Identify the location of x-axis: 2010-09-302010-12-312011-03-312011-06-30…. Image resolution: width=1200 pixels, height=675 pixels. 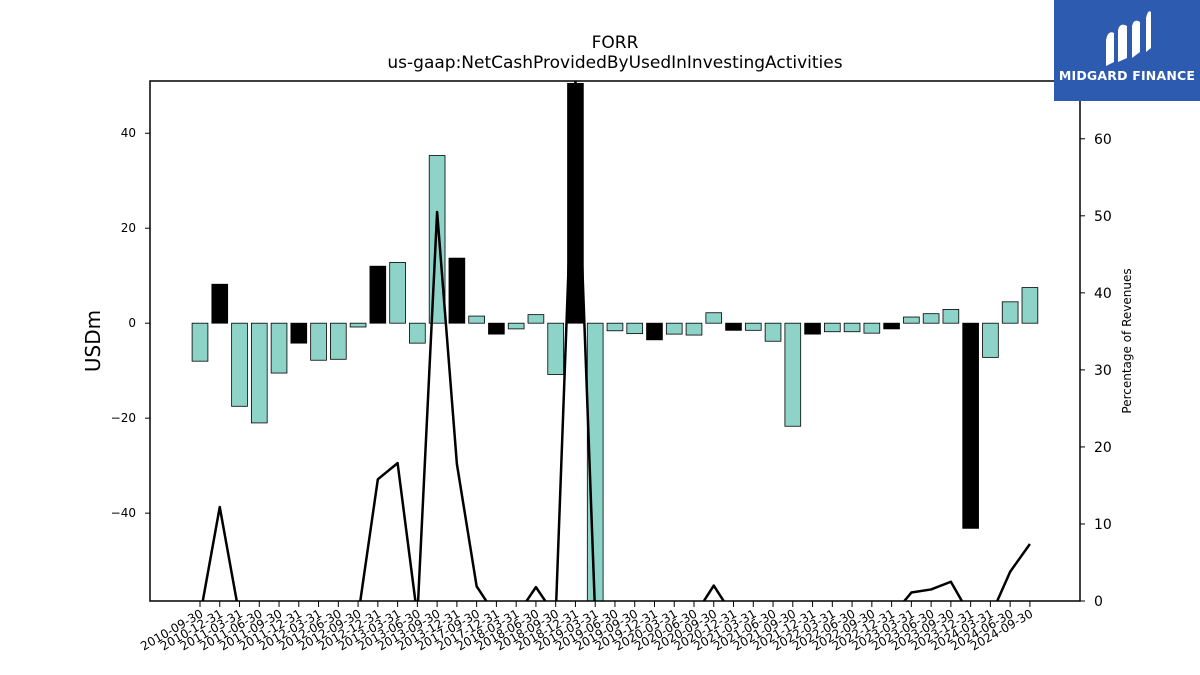
(586, 627).